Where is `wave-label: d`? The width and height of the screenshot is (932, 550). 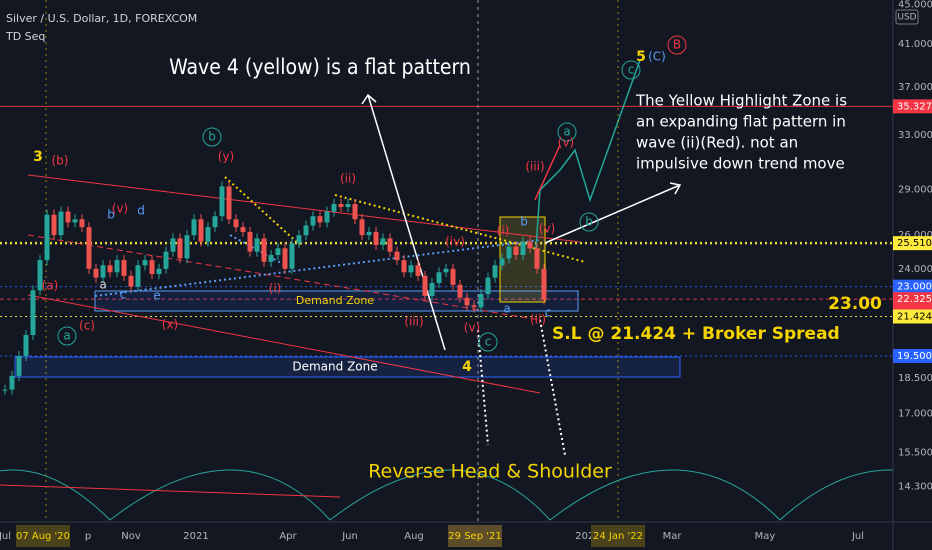
wave-label: d is located at coordinates (141, 211).